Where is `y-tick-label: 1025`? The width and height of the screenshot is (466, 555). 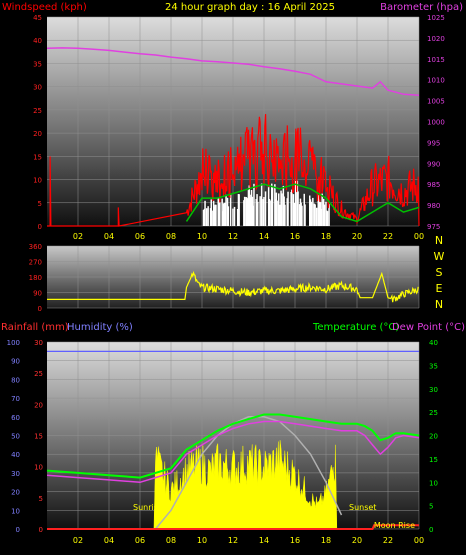
y-tick-label: 1025 is located at coordinates (436, 18).